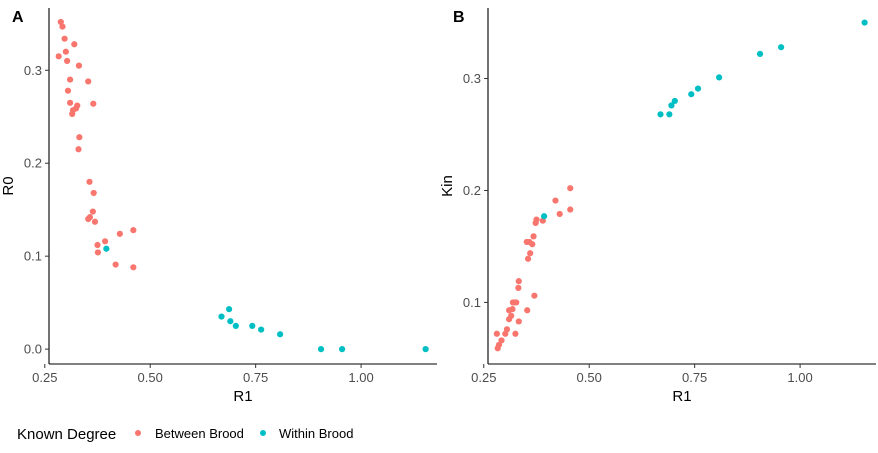 This screenshot has width=878, height=453. What do you see at coordinates (472, 302) in the screenshot?
I see `panel-b-y-tick-label: 0.1` at bounding box center [472, 302].